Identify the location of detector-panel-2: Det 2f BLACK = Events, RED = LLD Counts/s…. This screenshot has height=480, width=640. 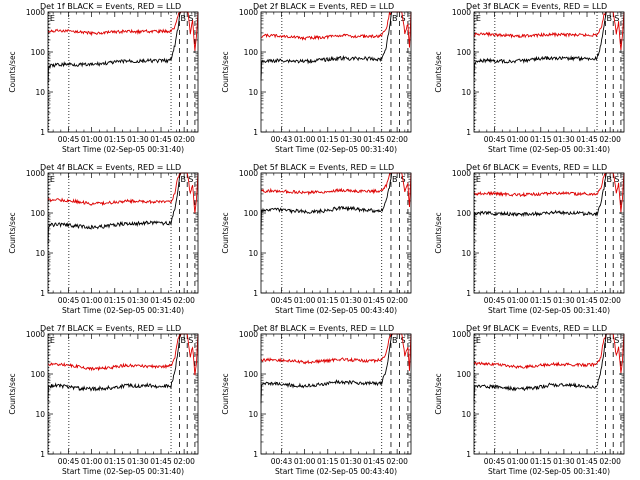
(316, 78).